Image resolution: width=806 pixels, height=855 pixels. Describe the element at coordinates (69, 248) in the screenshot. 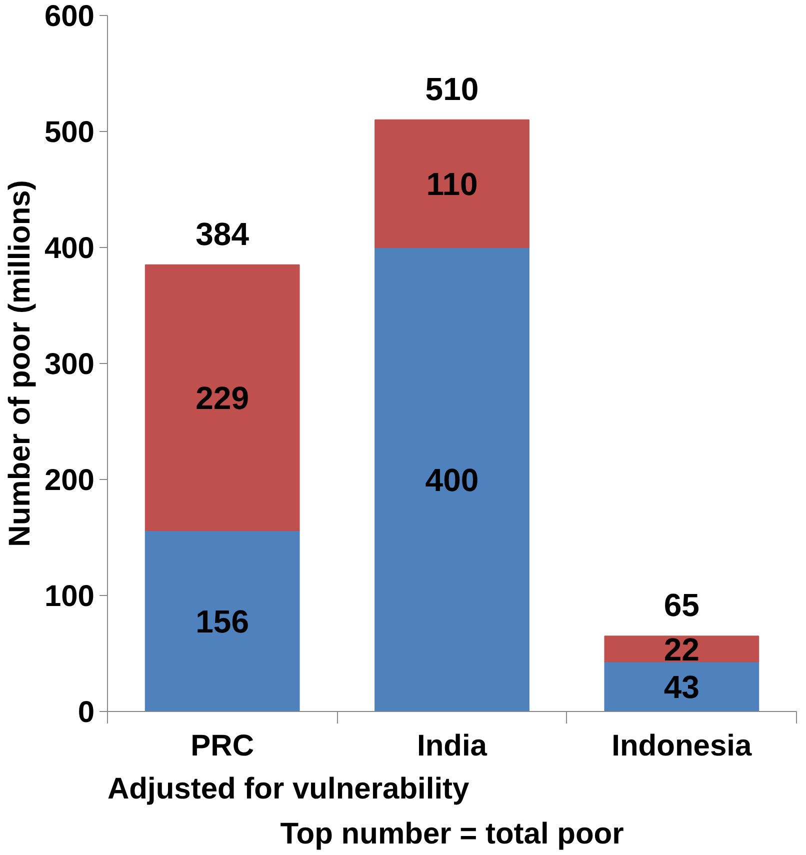

I see `y-tick-label: 400` at that location.